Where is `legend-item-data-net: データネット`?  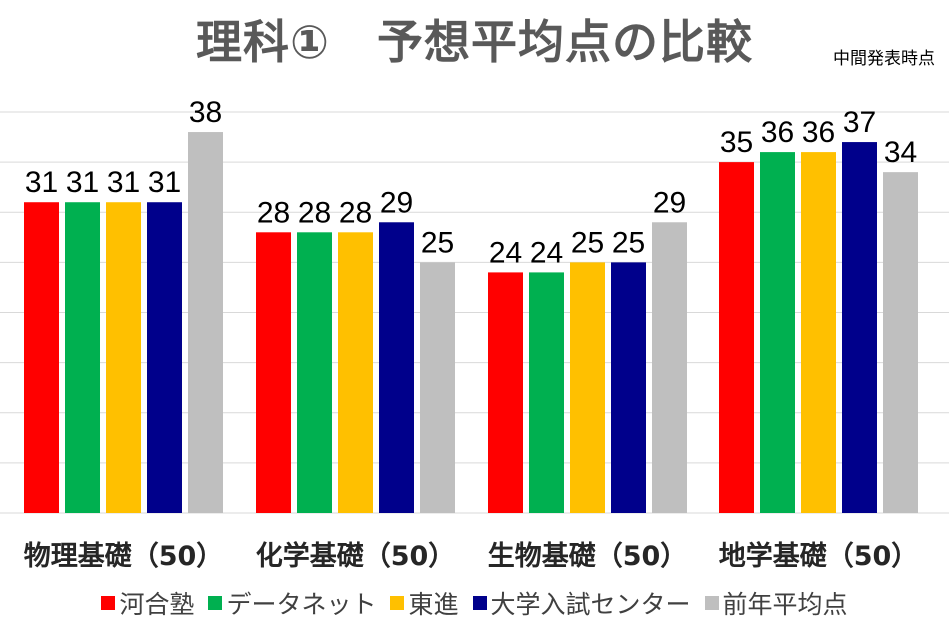
legend-item-data-net: データネット is located at coordinates (292, 603).